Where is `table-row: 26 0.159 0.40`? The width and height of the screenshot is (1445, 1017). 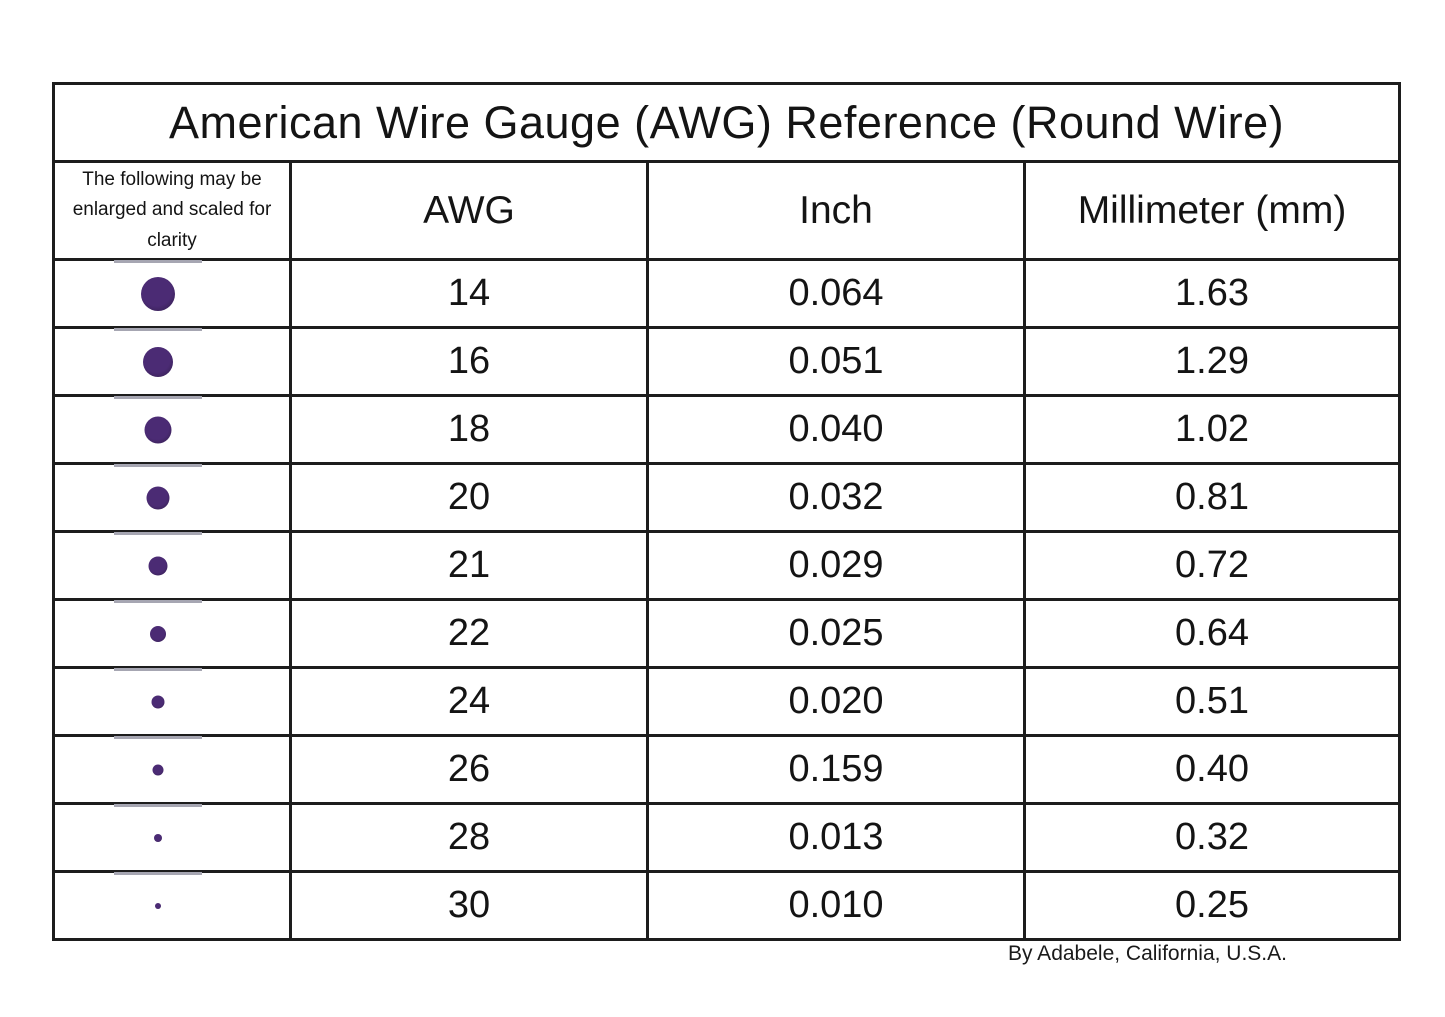 table-row: 26 0.159 0.40 is located at coordinates (727, 769).